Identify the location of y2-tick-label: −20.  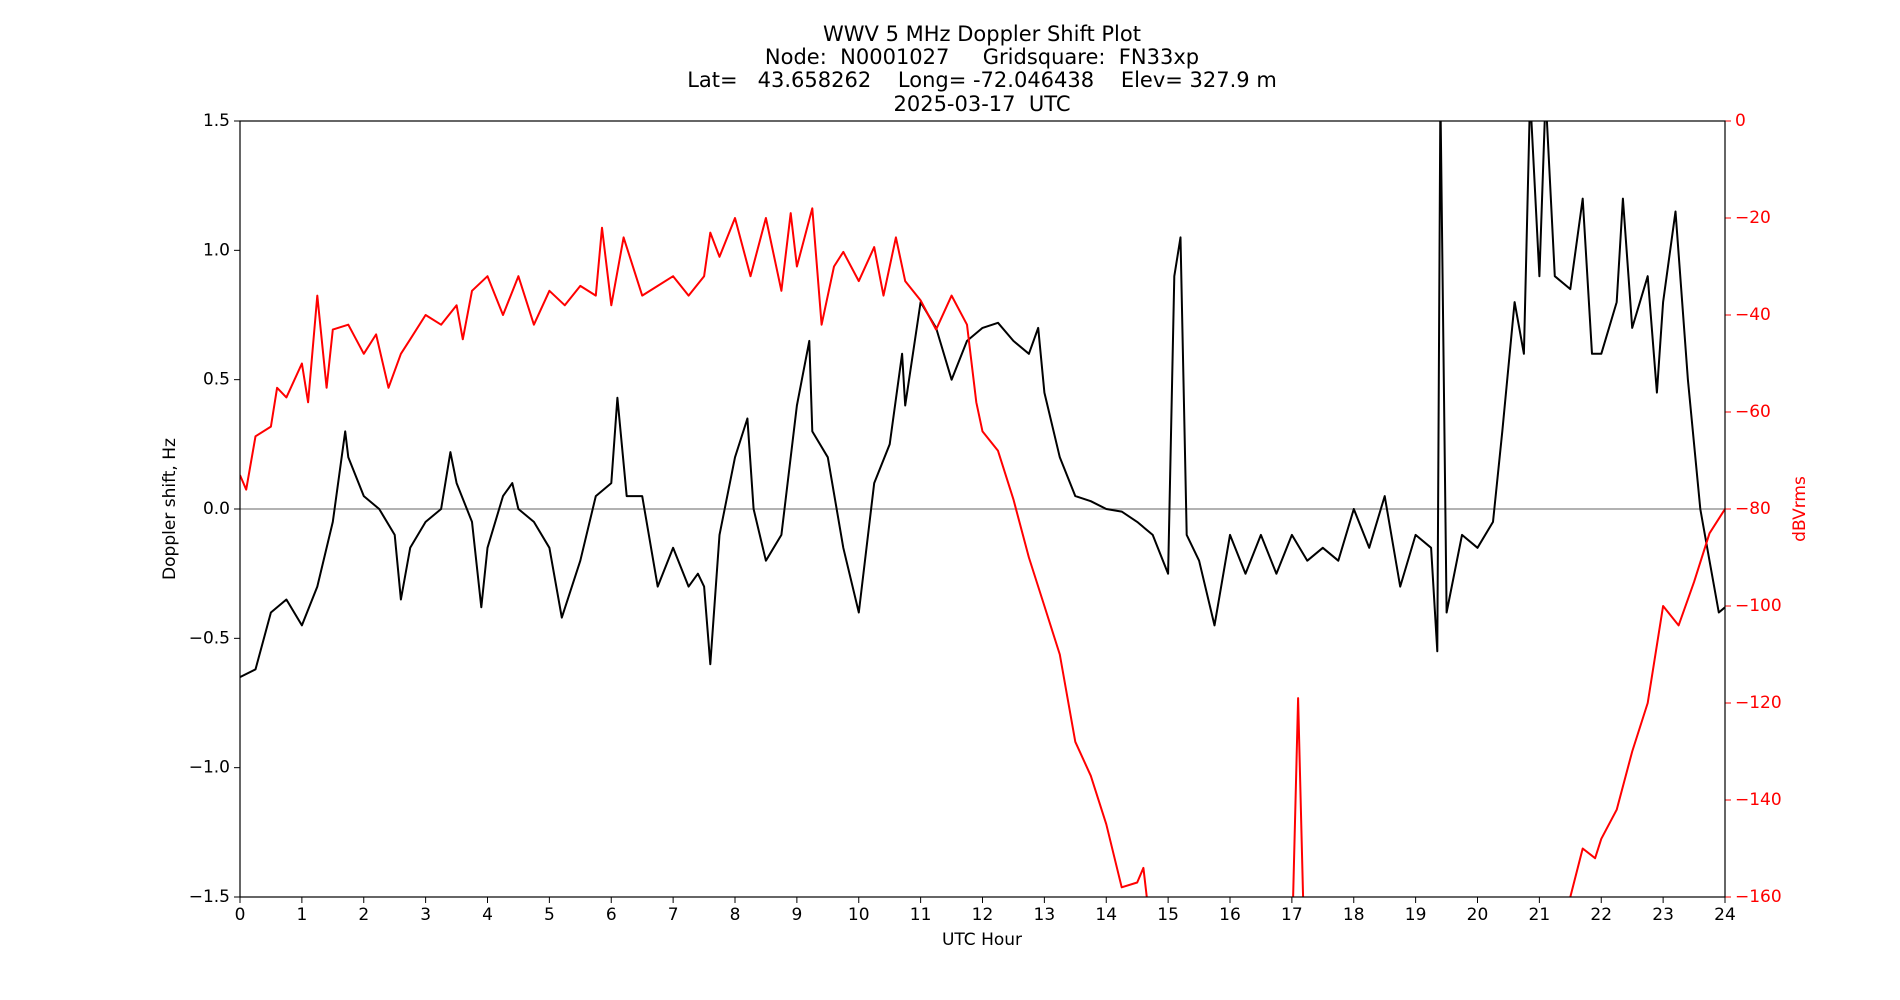
(1753, 218).